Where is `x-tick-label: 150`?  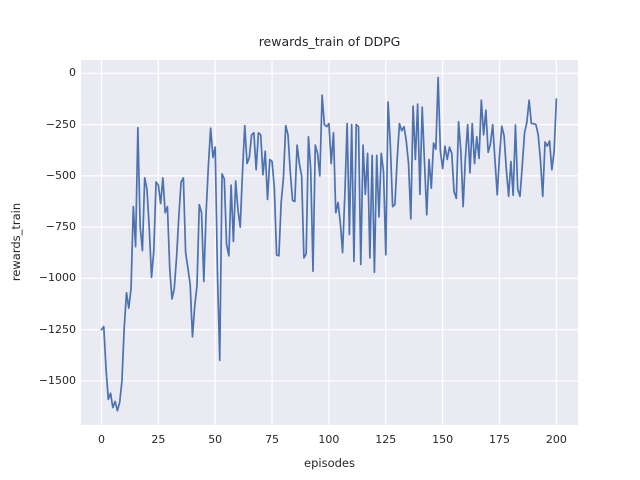
x-tick-label: 150 is located at coordinates (443, 439).